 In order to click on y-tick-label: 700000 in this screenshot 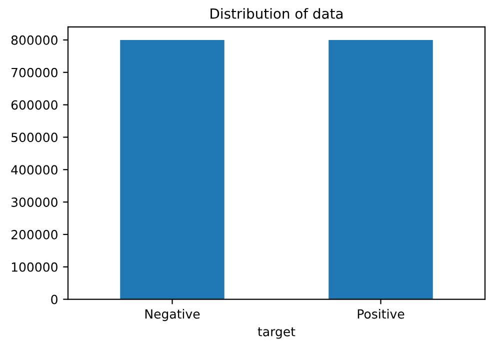, I will do `click(35, 73)`.